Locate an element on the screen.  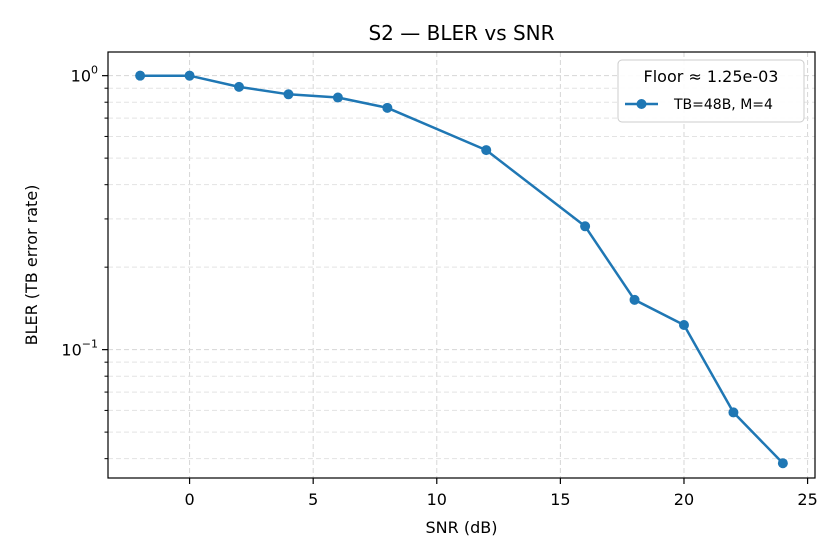
legend-box is located at coordinates (711, 91).